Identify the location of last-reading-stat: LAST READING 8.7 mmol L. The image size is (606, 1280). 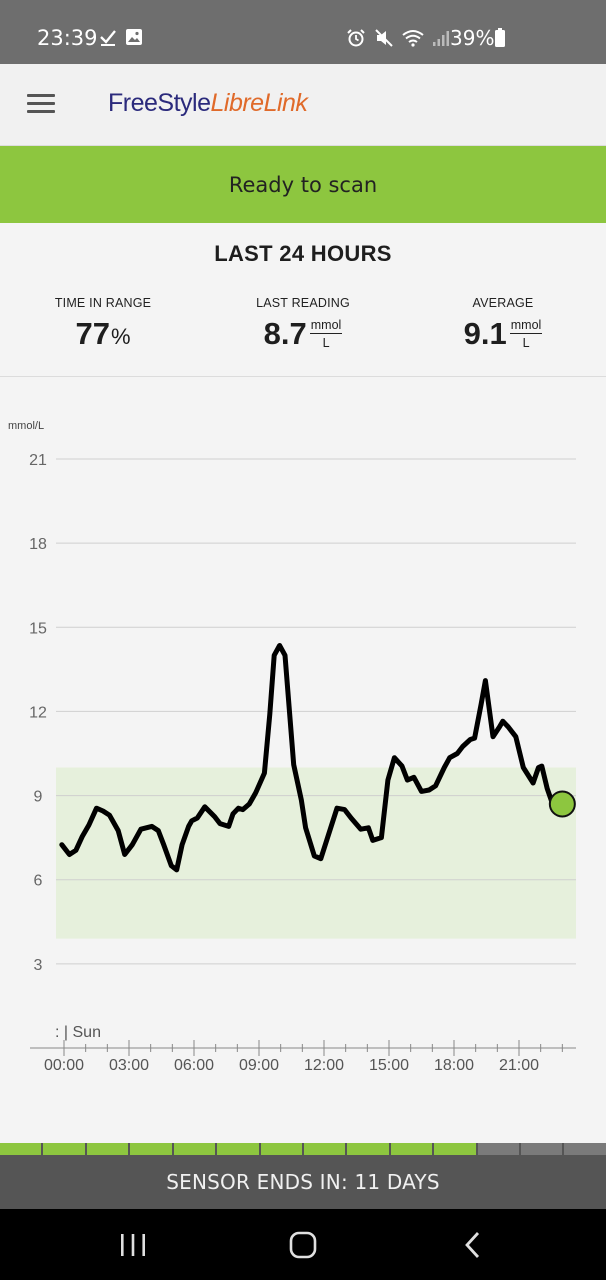
(303, 323).